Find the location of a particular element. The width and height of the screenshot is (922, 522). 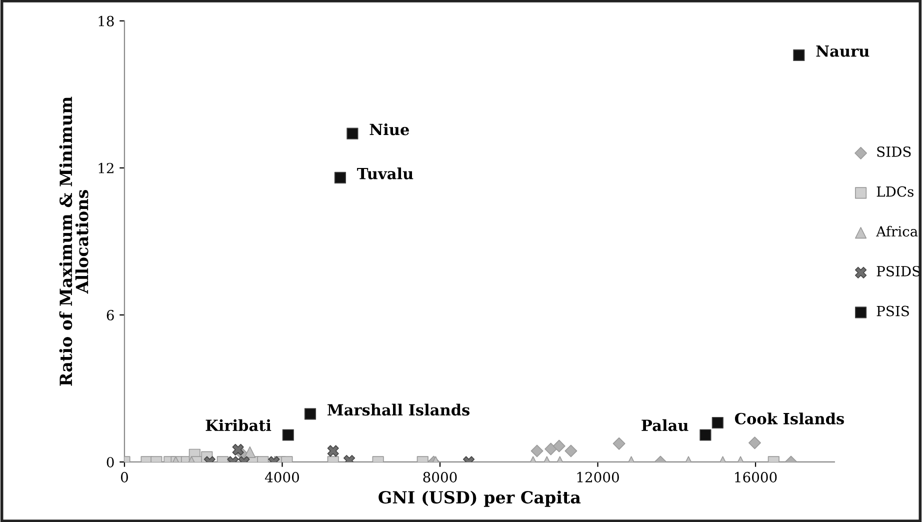

data-label: Cook Islands is located at coordinates (789, 418).